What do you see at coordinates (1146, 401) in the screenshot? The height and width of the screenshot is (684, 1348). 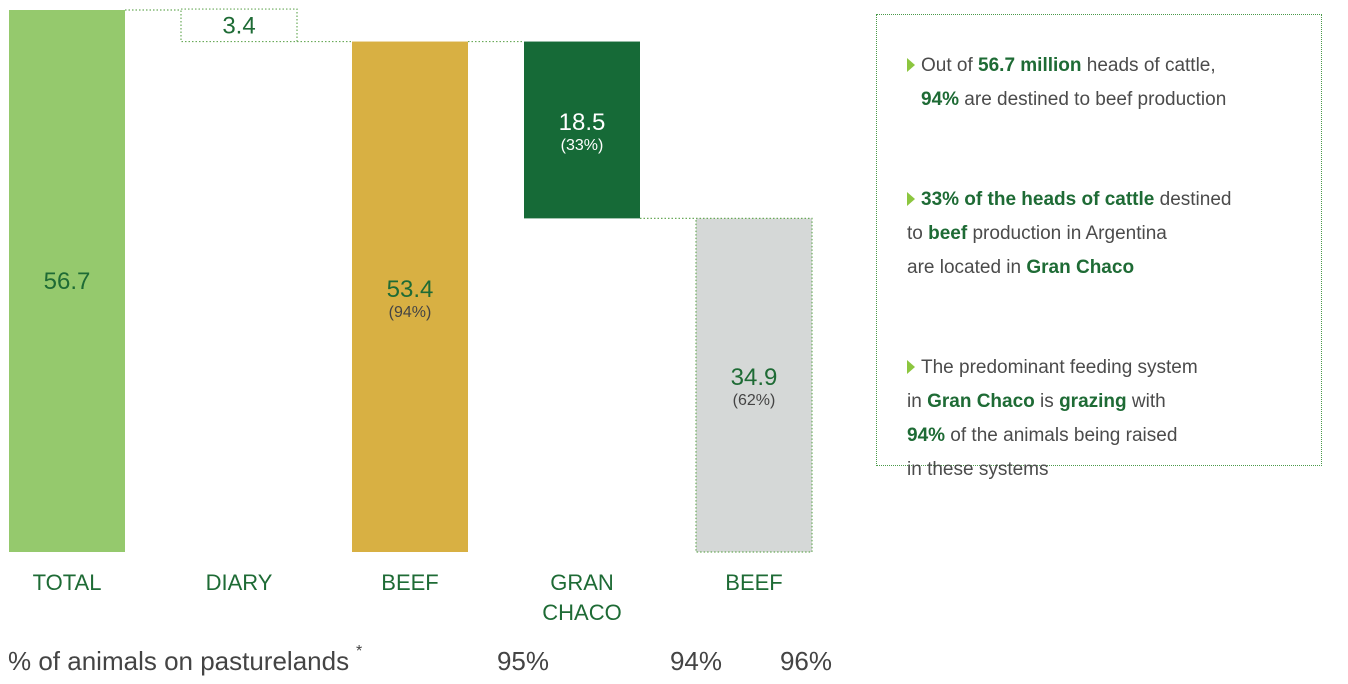 I see `info-text: with` at bounding box center [1146, 401].